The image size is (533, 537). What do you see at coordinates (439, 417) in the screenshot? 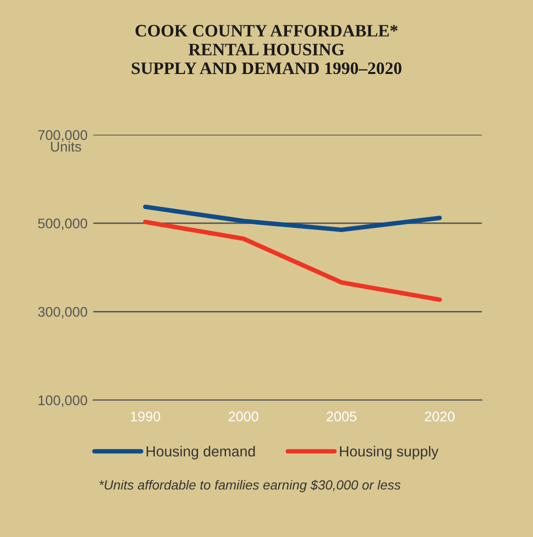
I see `x-tick-label: 2020` at bounding box center [439, 417].